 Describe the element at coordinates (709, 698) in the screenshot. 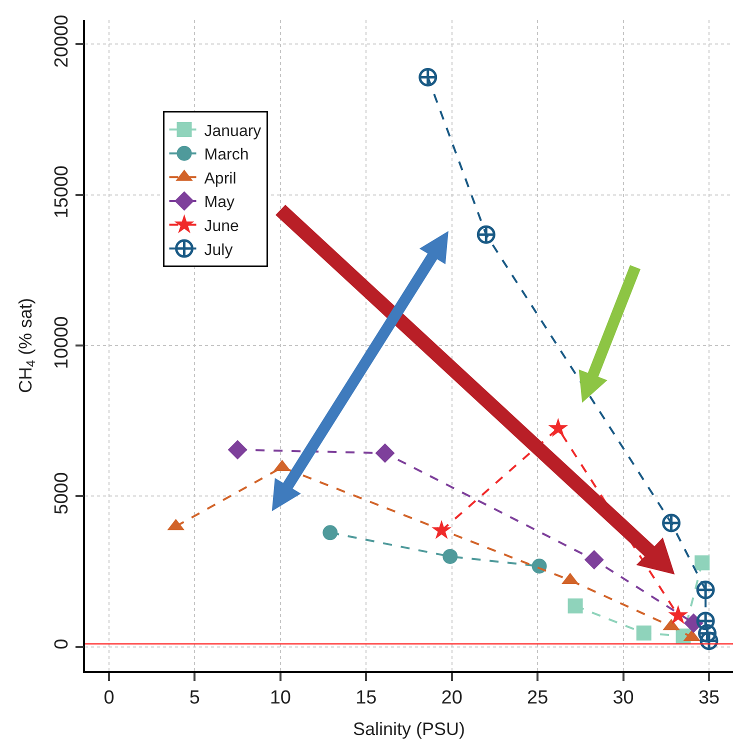

I see `x-tick-label: 35` at that location.